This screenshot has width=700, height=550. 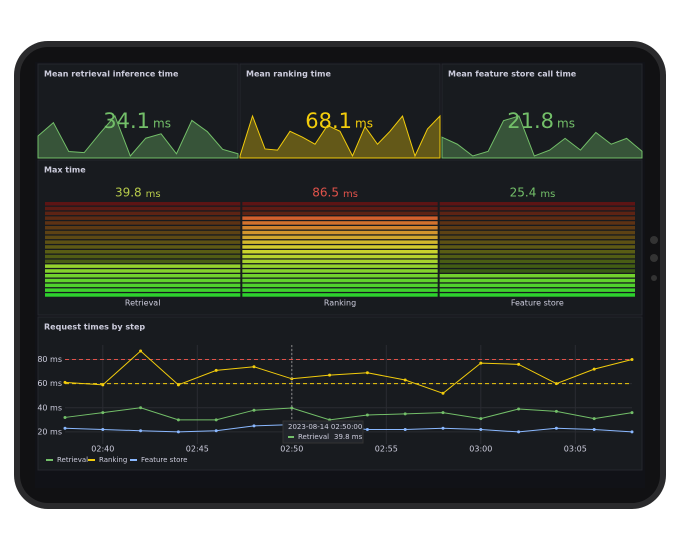 What do you see at coordinates (530, 121) in the screenshot?
I see `stat-value: 21.8` at bounding box center [530, 121].